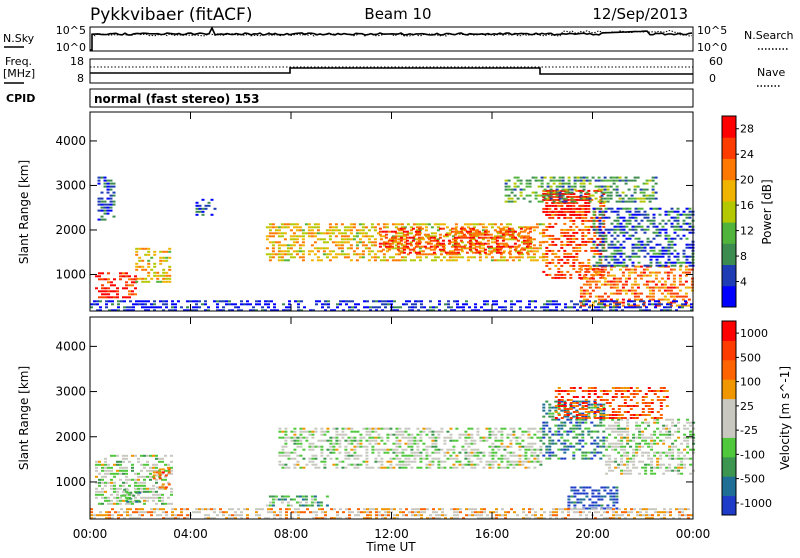 The width and height of the screenshot is (800, 558). I want to click on colorbar-swatch, so click(729, 254).